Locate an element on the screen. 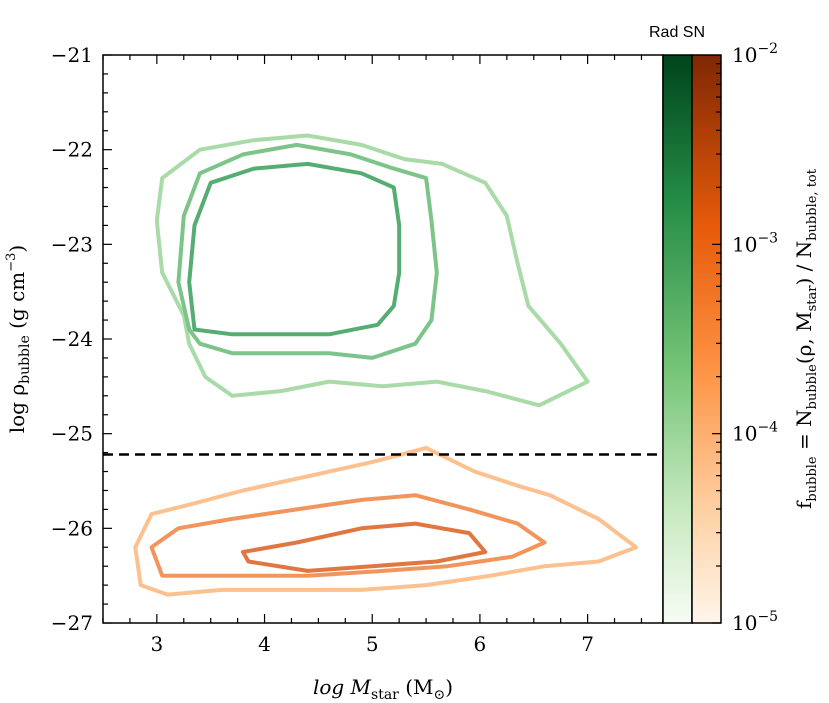 This screenshot has height=703, width=829. y-tick-label: −23 is located at coordinates (72, 244).